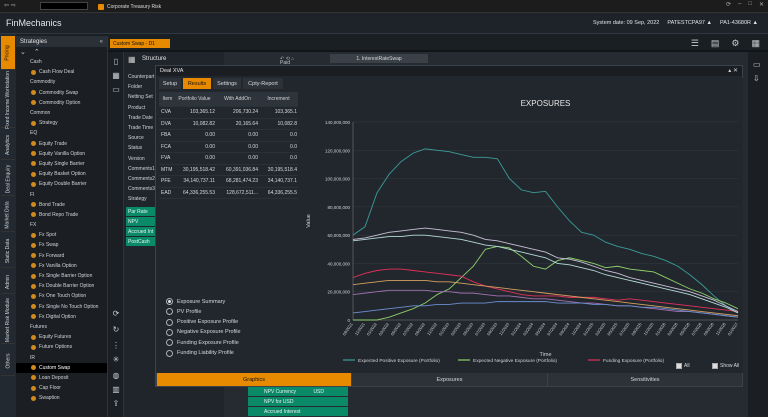 This screenshot has width=768, height=417. What do you see at coordinates (715, 43) in the screenshot?
I see `document-icon: ▤` at bounding box center [715, 43].